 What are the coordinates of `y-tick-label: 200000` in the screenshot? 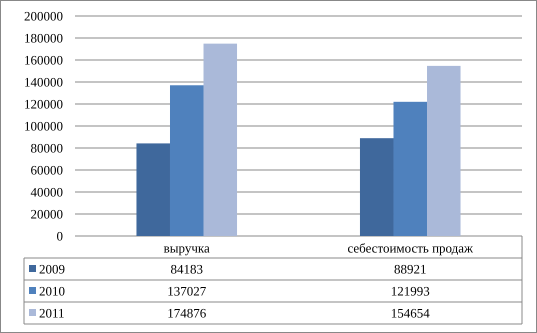 It's located at (43, 16).